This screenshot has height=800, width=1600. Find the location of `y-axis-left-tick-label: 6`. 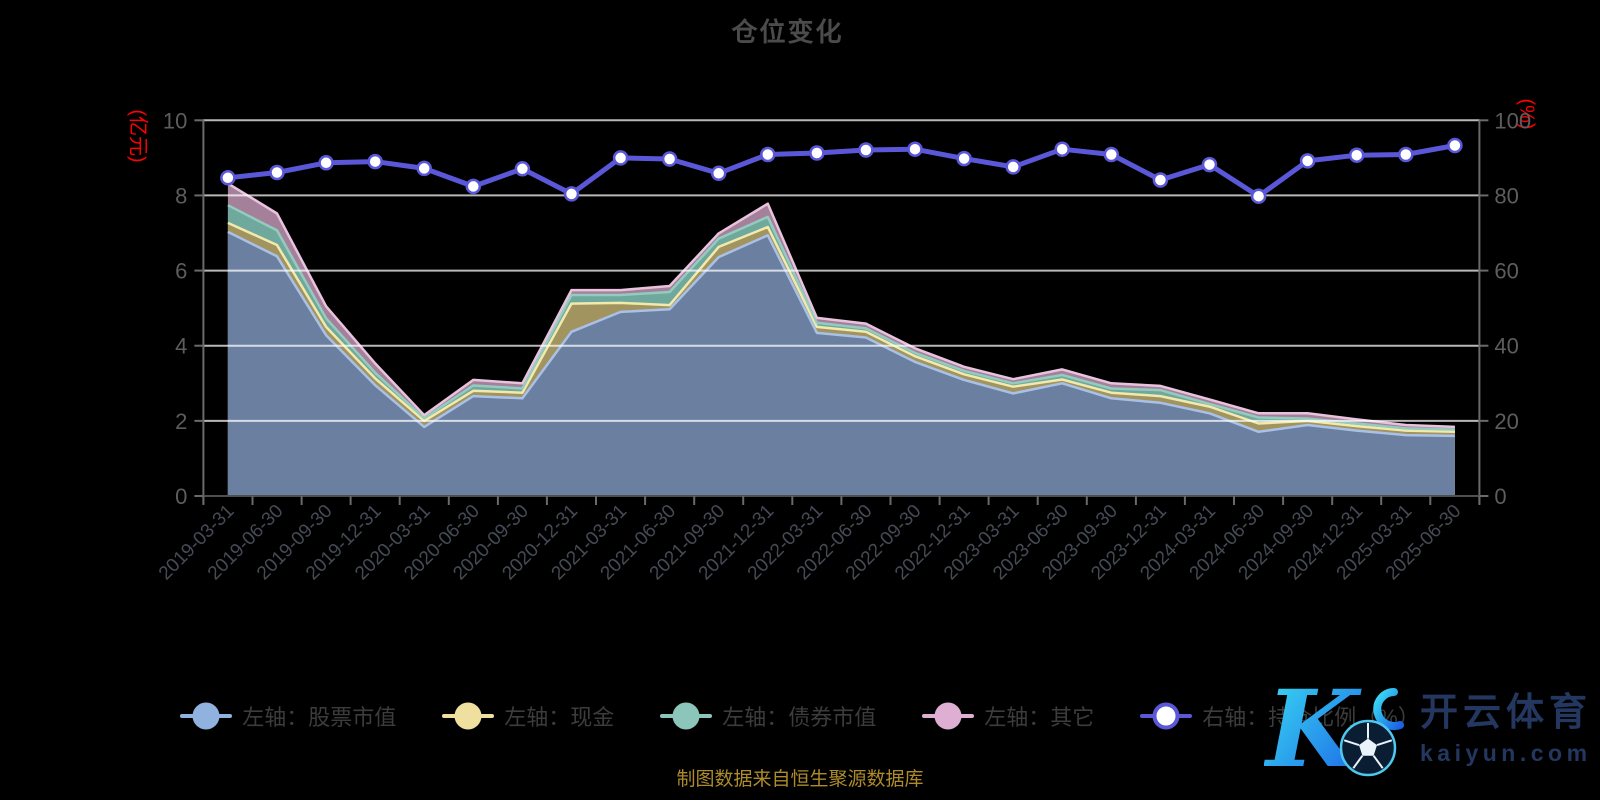

y-axis-left-tick-label: 6 is located at coordinates (181, 271).